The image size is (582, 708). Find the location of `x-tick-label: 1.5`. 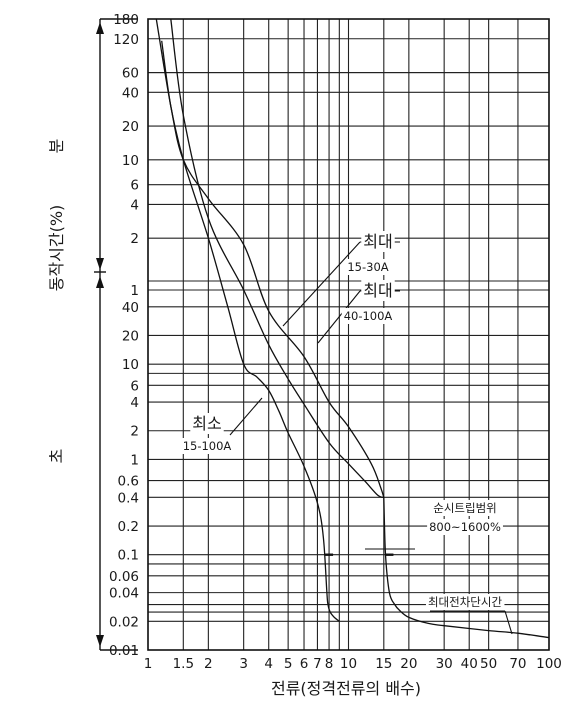

x-tick-label: 1.5 is located at coordinates (183, 664).